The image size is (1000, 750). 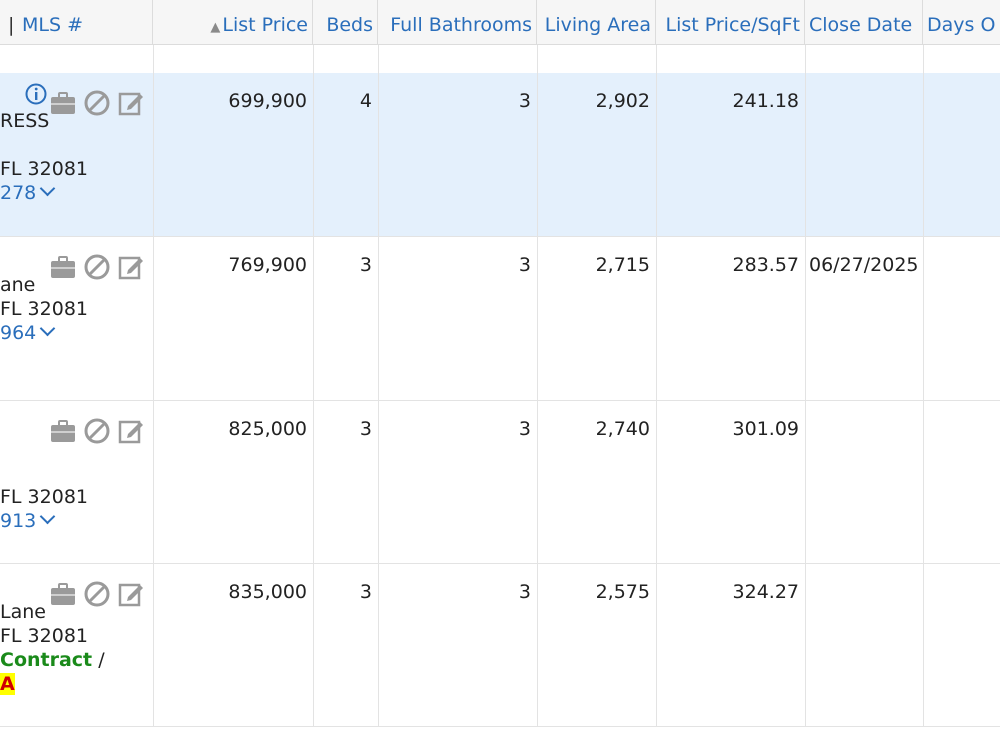 I want to click on column-label: Days O, so click(x=961, y=25).